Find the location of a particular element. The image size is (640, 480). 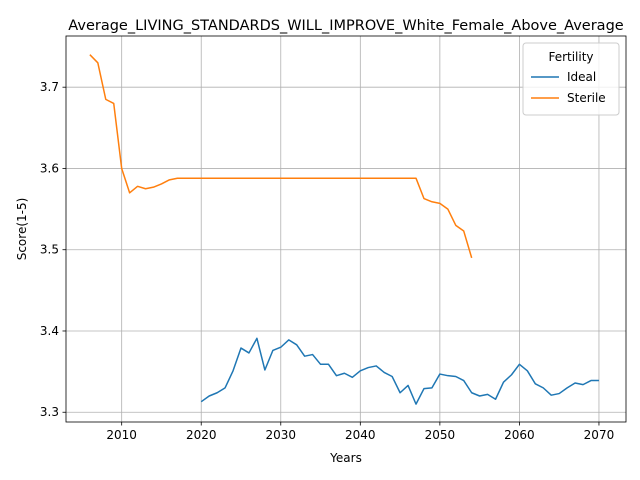

y-tick-label: 3.3 is located at coordinates (49, 412).